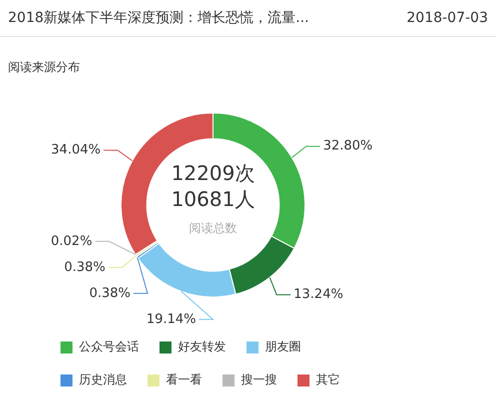 The image size is (496, 411). What do you see at coordinates (328, 379) in the screenshot?
I see `legend-label: 其它` at bounding box center [328, 379].